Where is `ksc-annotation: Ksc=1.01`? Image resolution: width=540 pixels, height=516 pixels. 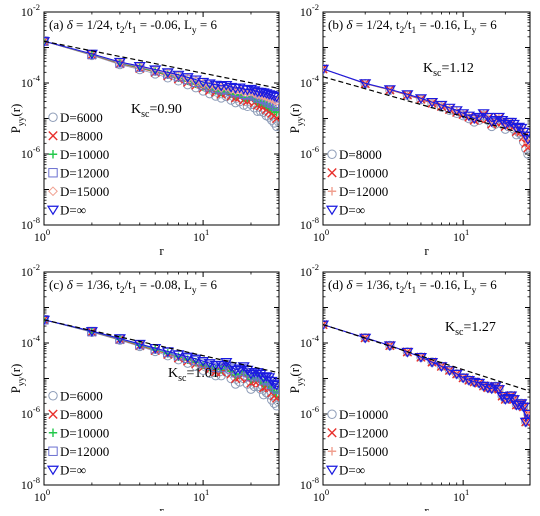
ksc-annotation: Ksc=1.01 is located at coordinates (193, 375).